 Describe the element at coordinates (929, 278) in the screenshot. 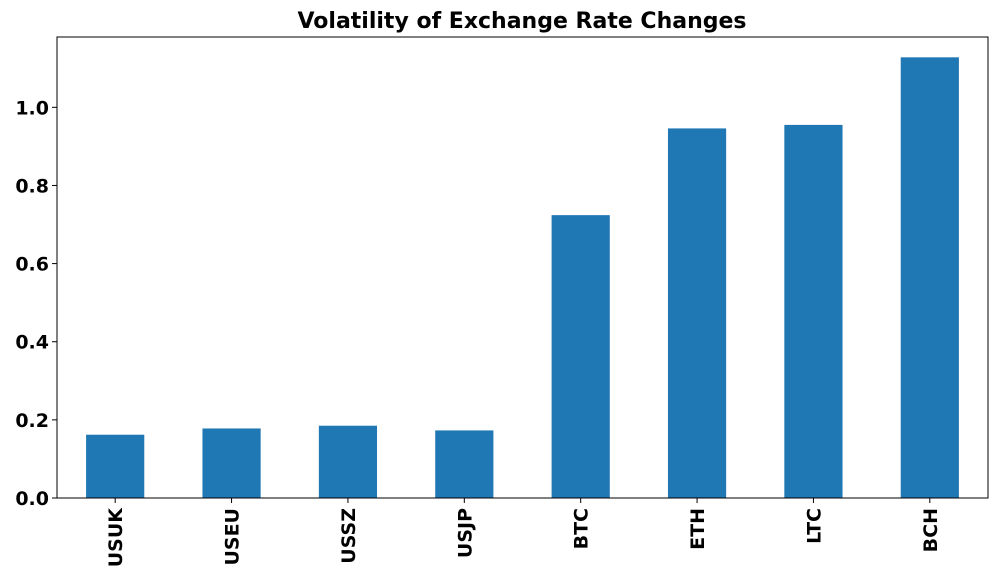

I see `bar-bch` at that location.